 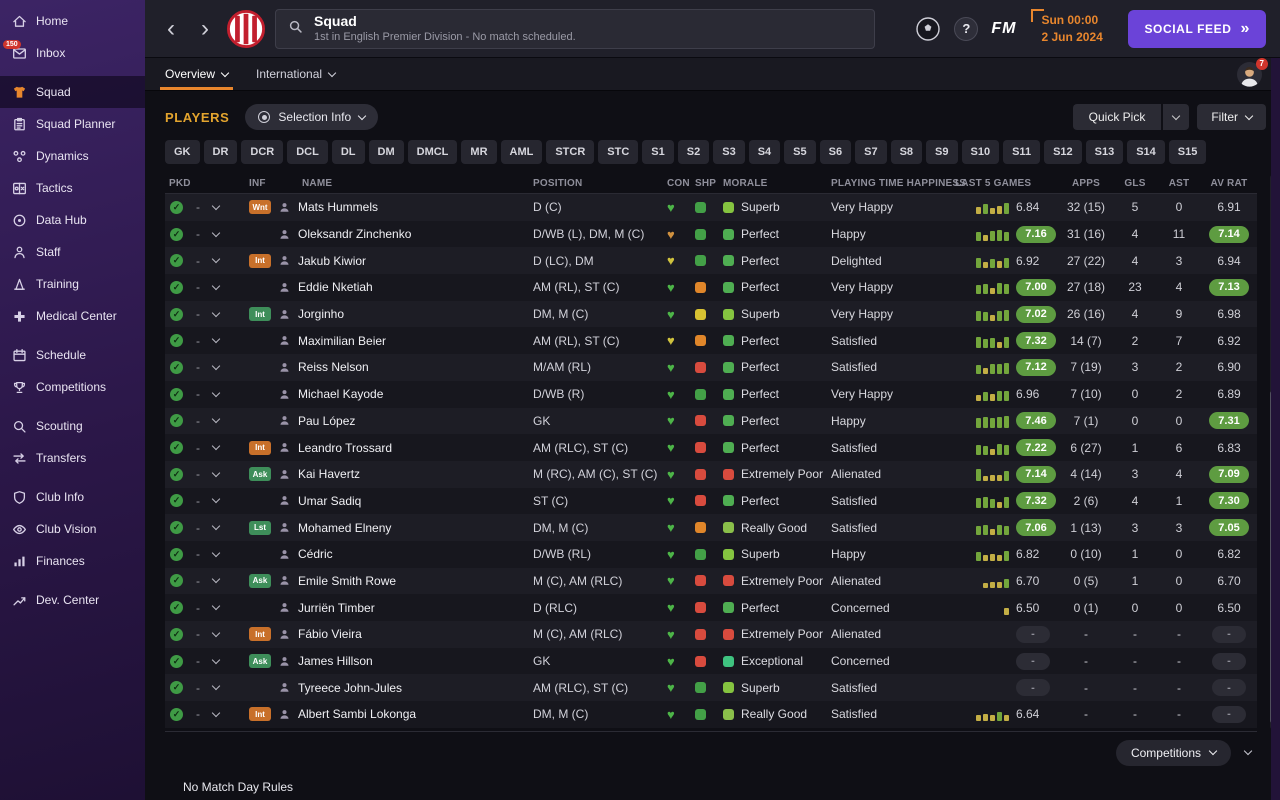 What do you see at coordinates (205, 28) in the screenshot?
I see `forward-button: ›` at bounding box center [205, 28].